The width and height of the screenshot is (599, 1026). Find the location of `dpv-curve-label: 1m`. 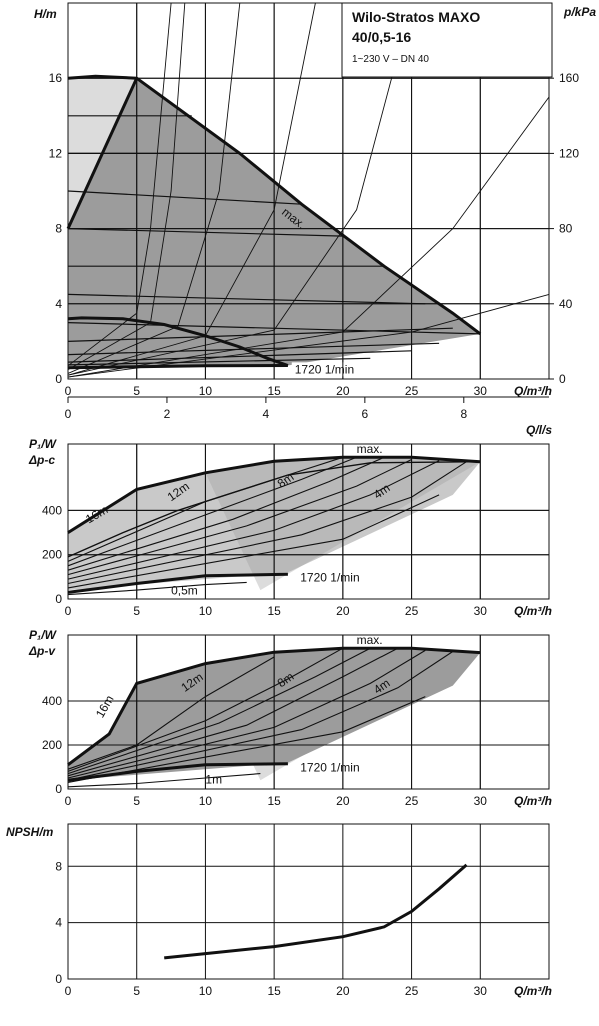

dpv-curve-label: 1m is located at coordinates (213, 780).